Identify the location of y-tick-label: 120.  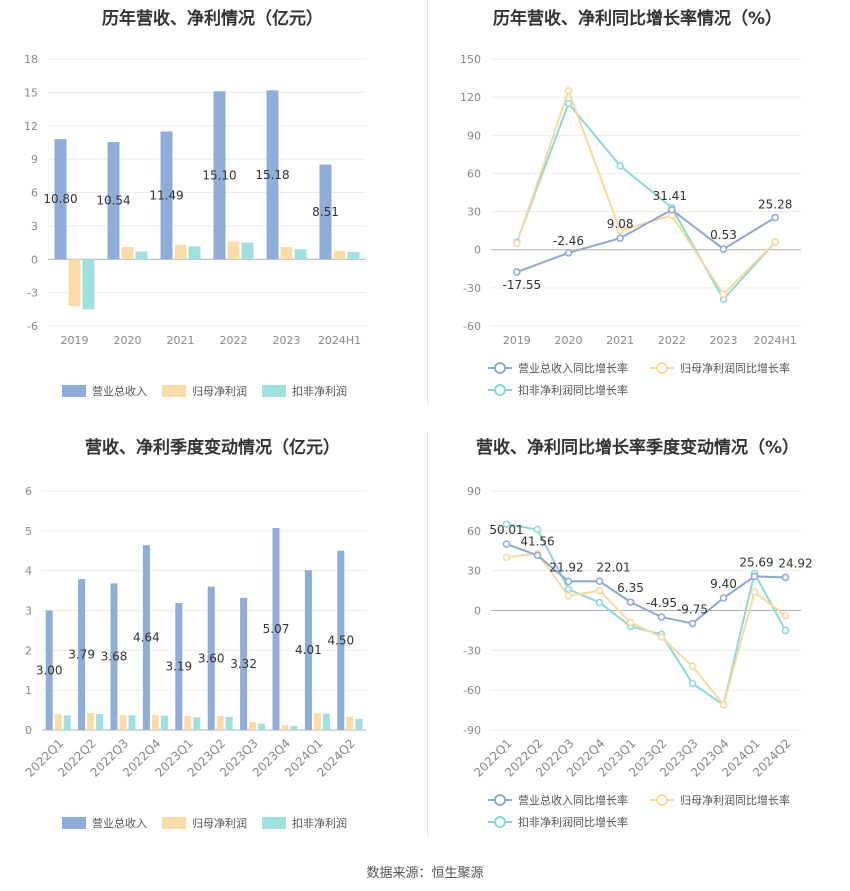
(470, 97).